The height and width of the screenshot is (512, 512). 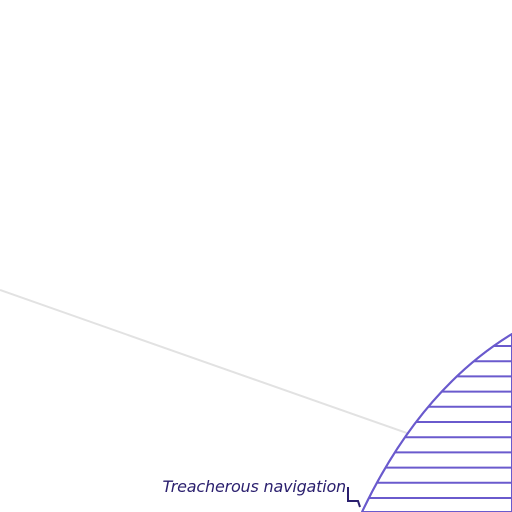 What do you see at coordinates (354, 497) in the screenshot?
I see `label-leader-line` at bounding box center [354, 497].